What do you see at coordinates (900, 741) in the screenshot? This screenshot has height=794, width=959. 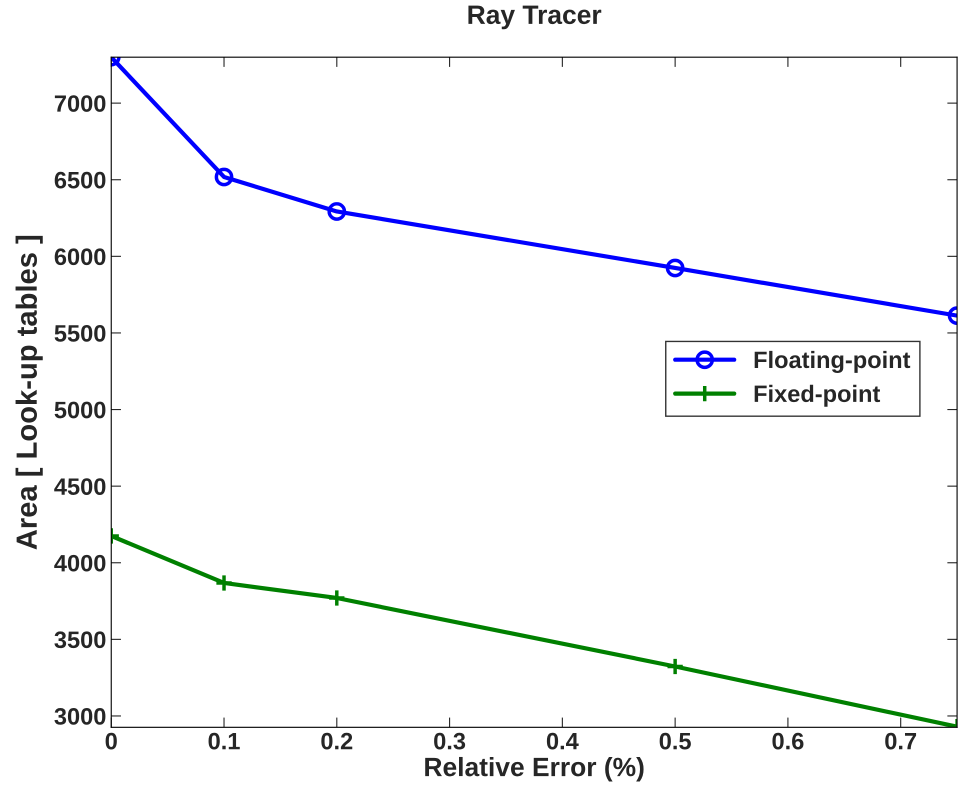 I see `x-tick-label: 0.7` at bounding box center [900, 741].